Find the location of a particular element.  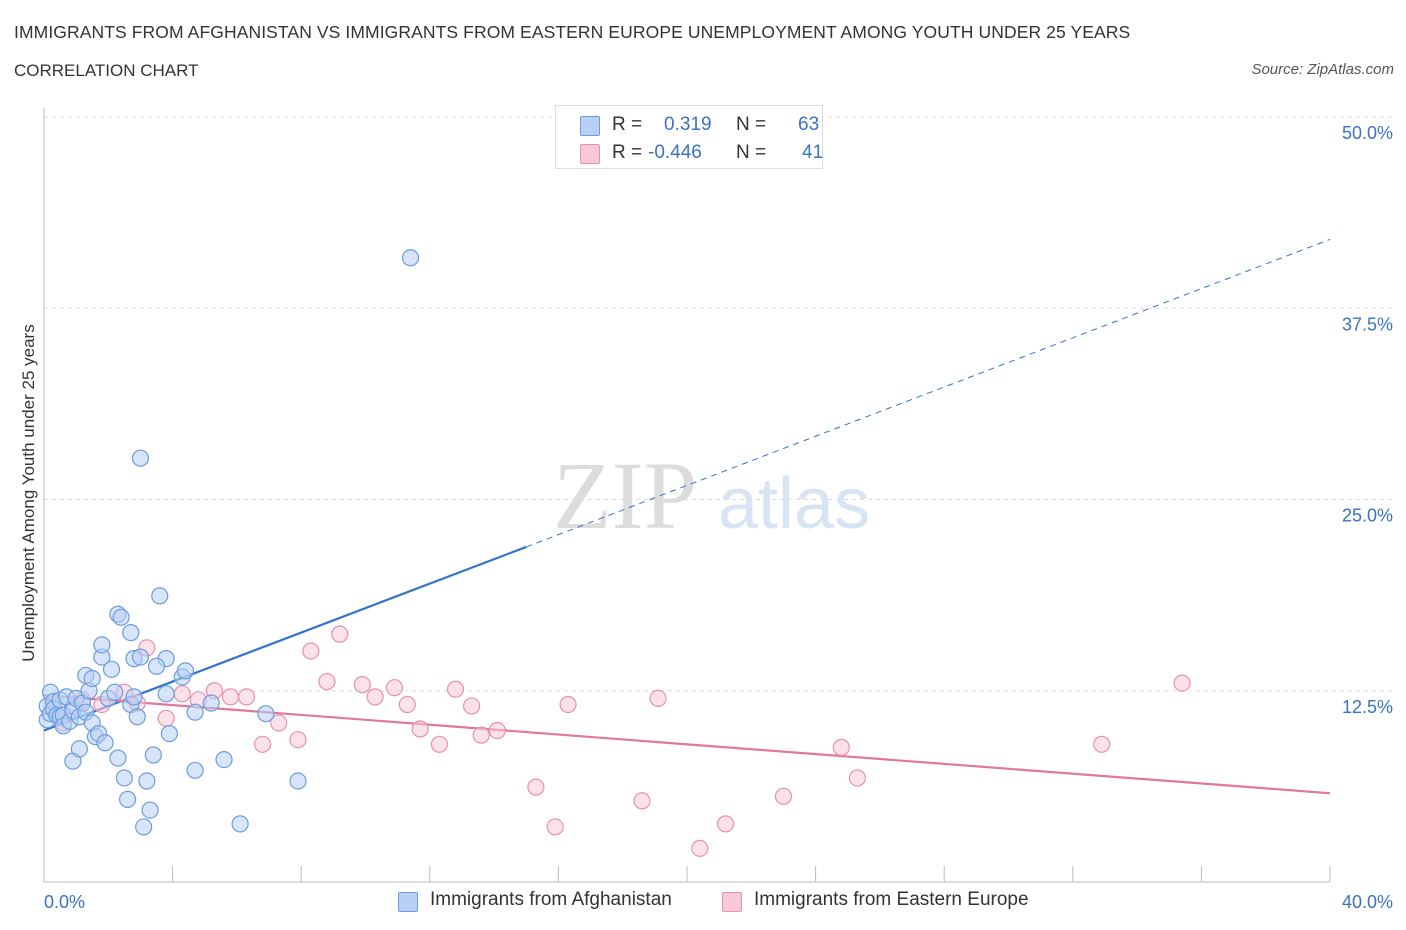

legend-n-value-2: 41 is located at coordinates (813, 152).